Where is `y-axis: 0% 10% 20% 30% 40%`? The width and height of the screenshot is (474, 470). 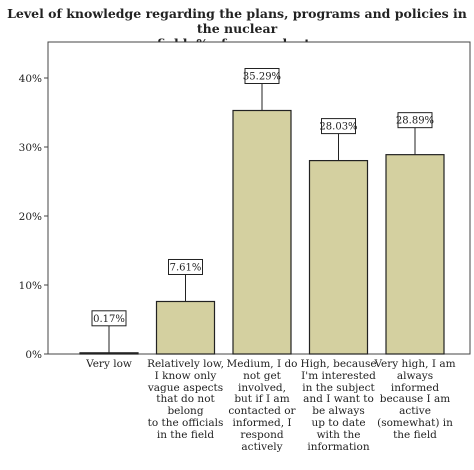
y-axis: 0% 10% 20% 30% 40% is located at coordinates (33, 217).